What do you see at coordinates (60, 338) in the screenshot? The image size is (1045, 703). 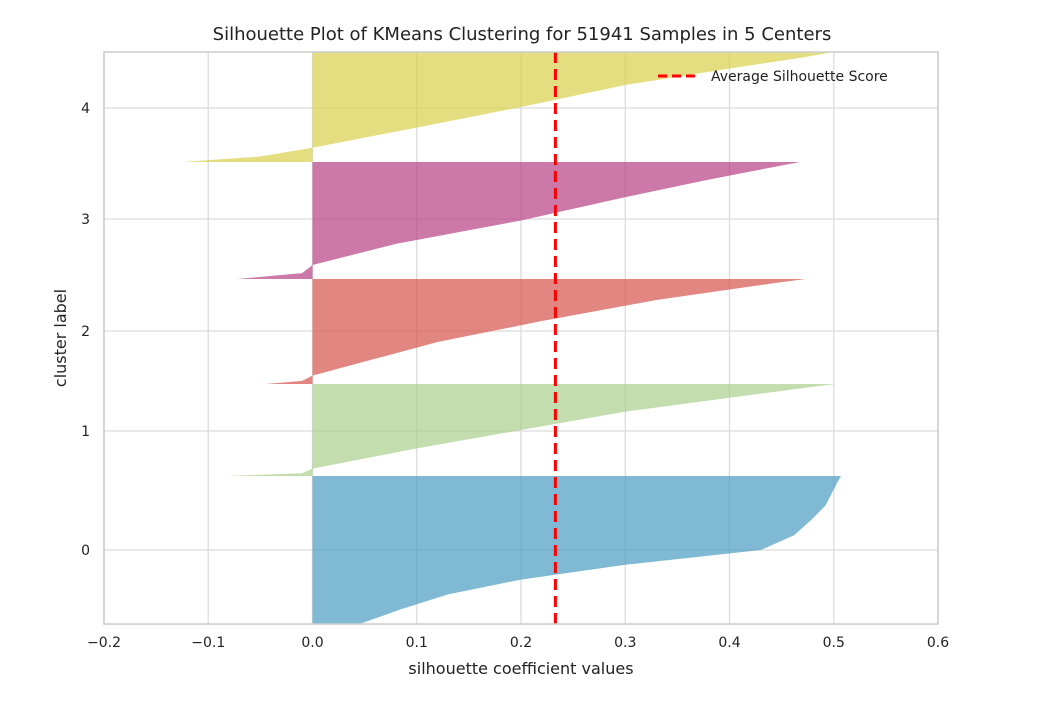 I see `y-axis-label: cluster label` at bounding box center [60, 338].